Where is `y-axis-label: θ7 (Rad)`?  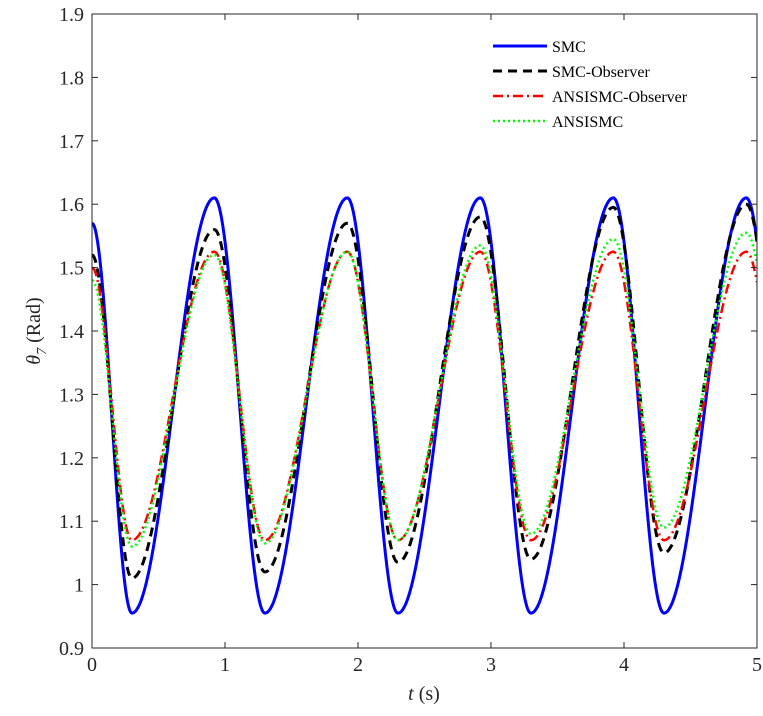 y-axis-label: θ7 (Rad) is located at coordinates (36, 330).